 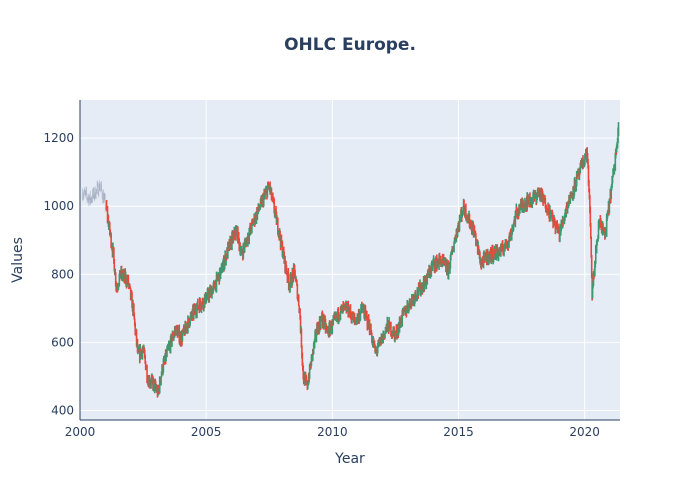 I want to click on x-tick-label: 2010, so click(x=332, y=432).